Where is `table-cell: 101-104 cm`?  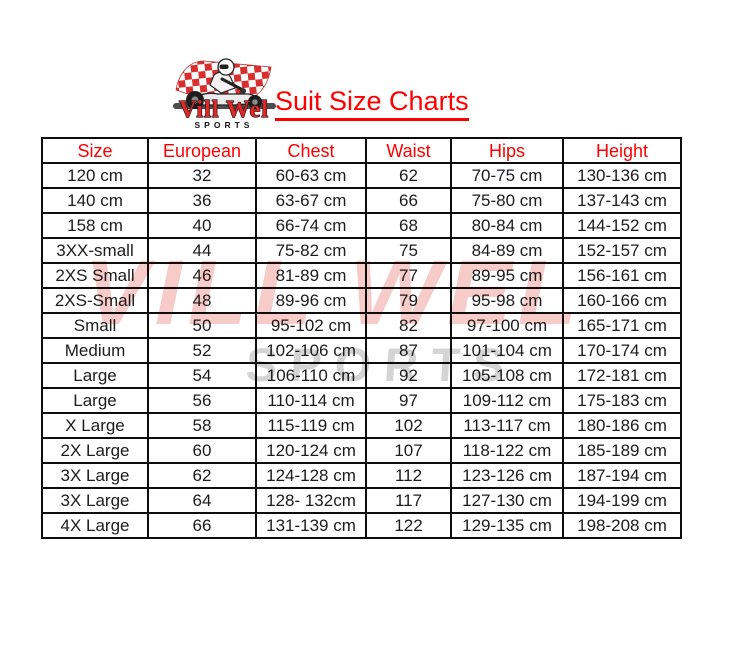 table-cell: 101-104 cm is located at coordinates (507, 350).